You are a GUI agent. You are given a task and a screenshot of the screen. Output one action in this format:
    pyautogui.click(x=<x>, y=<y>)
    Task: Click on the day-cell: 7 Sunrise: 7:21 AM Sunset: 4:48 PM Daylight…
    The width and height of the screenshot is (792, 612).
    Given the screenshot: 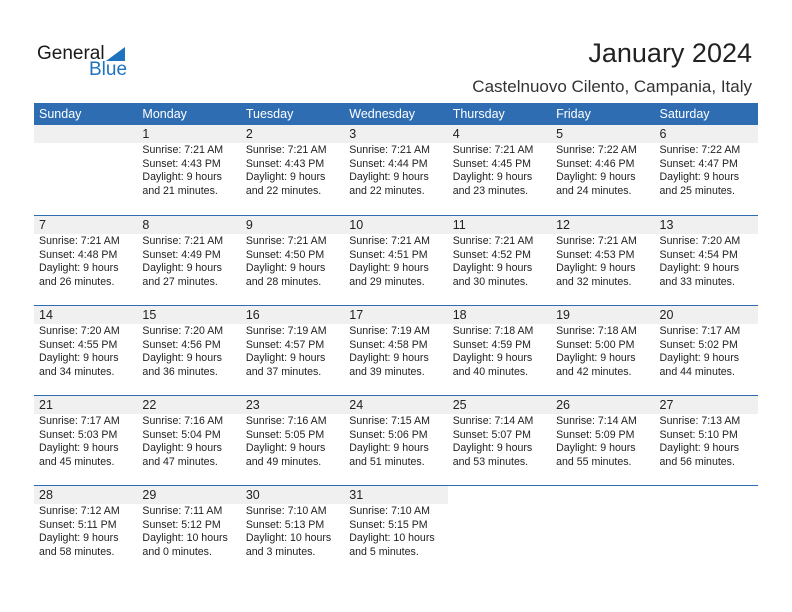 What is the action you would take?
    pyautogui.click(x=86, y=260)
    